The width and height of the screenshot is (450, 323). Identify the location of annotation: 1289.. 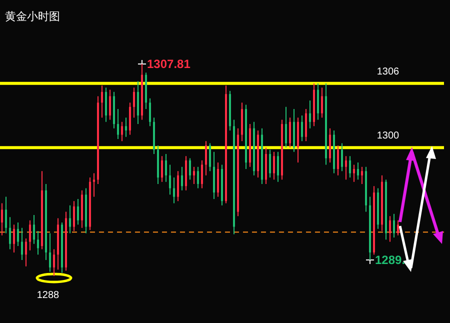
(390, 259).